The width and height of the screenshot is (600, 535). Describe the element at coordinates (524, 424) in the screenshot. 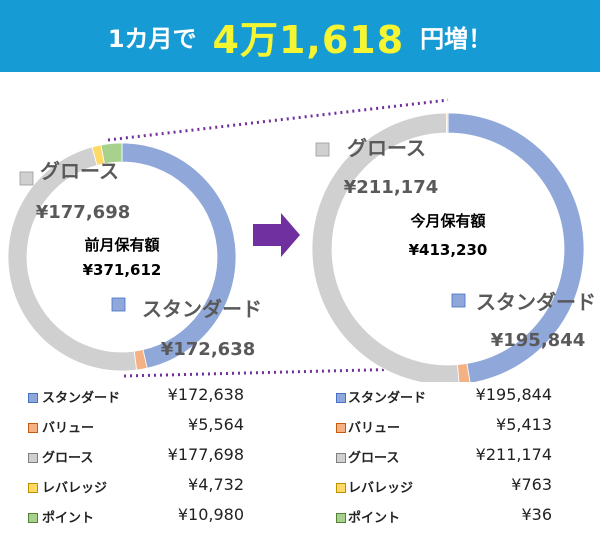

I see `legend-value-value: ¥5,413` at that location.